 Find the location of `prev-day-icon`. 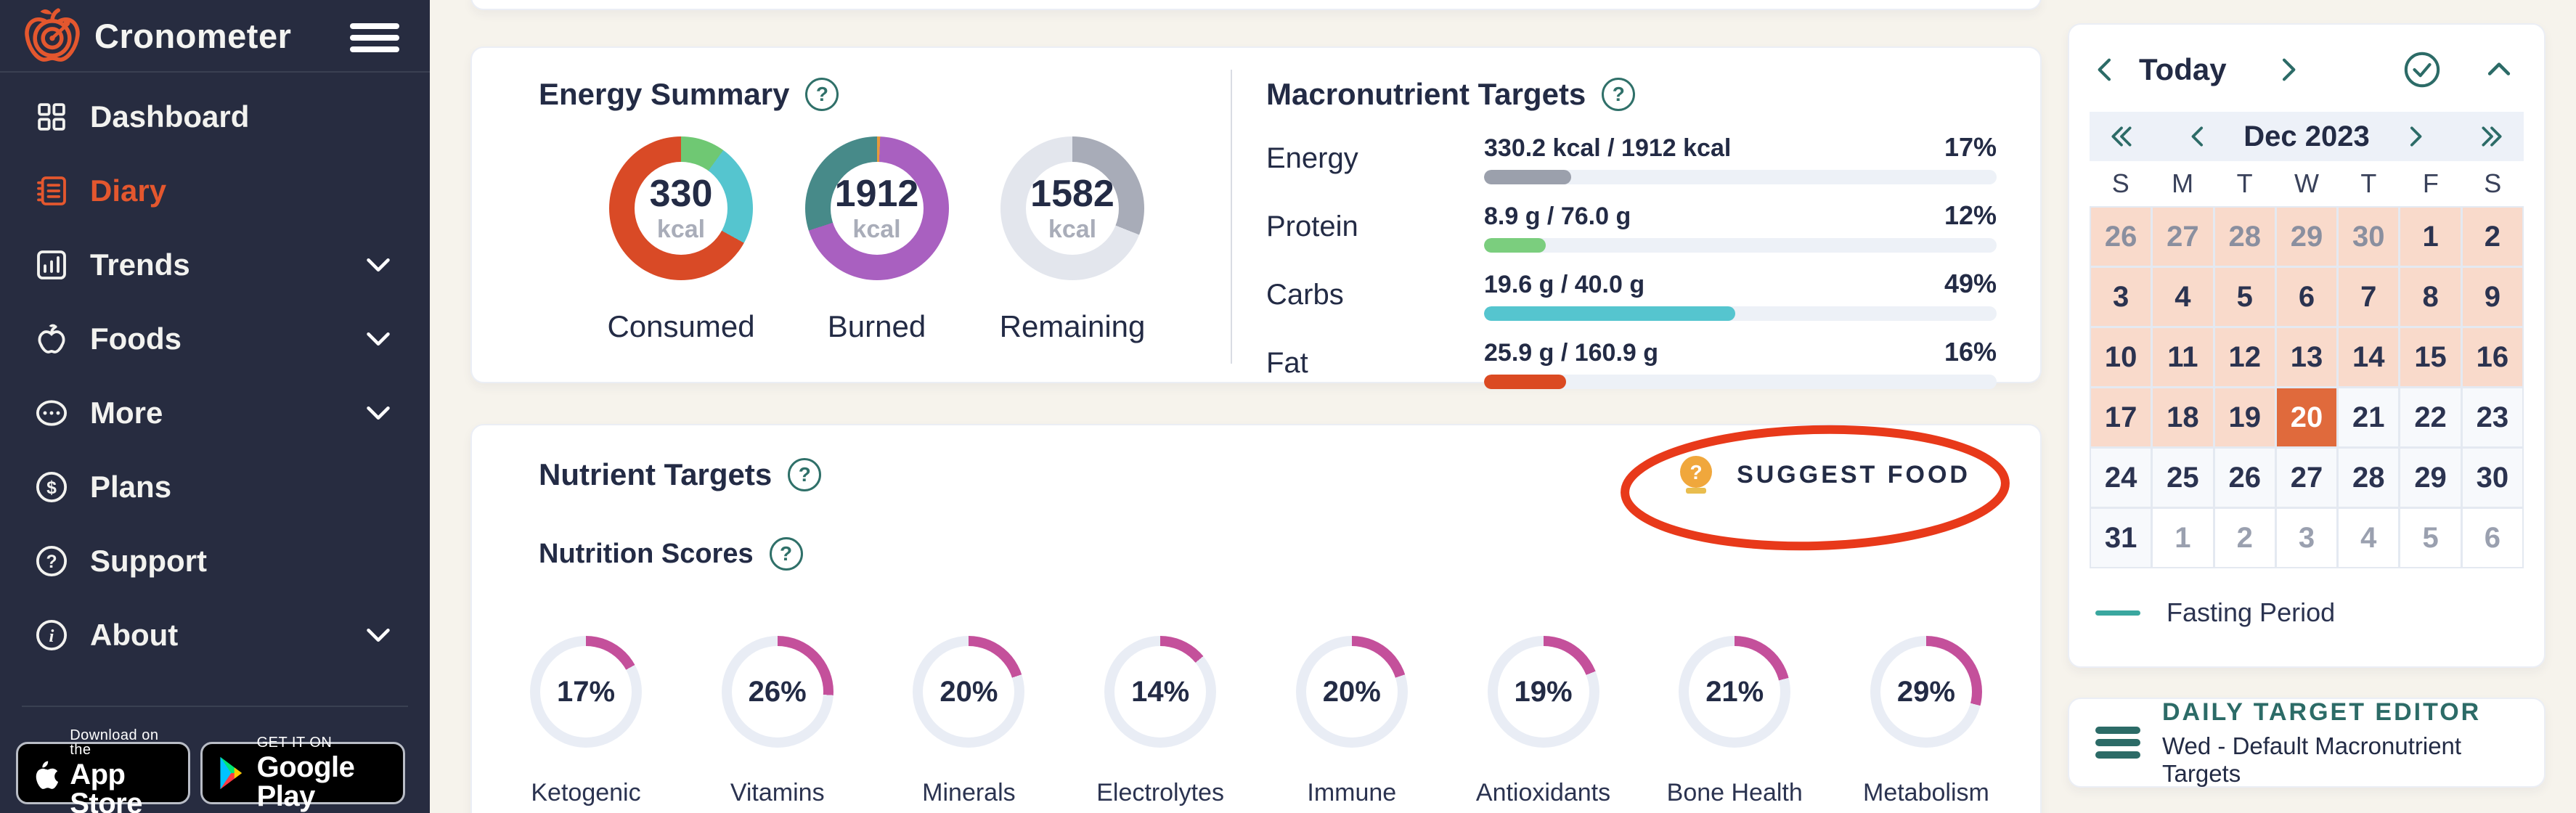

prev-day-icon is located at coordinates (2105, 69).